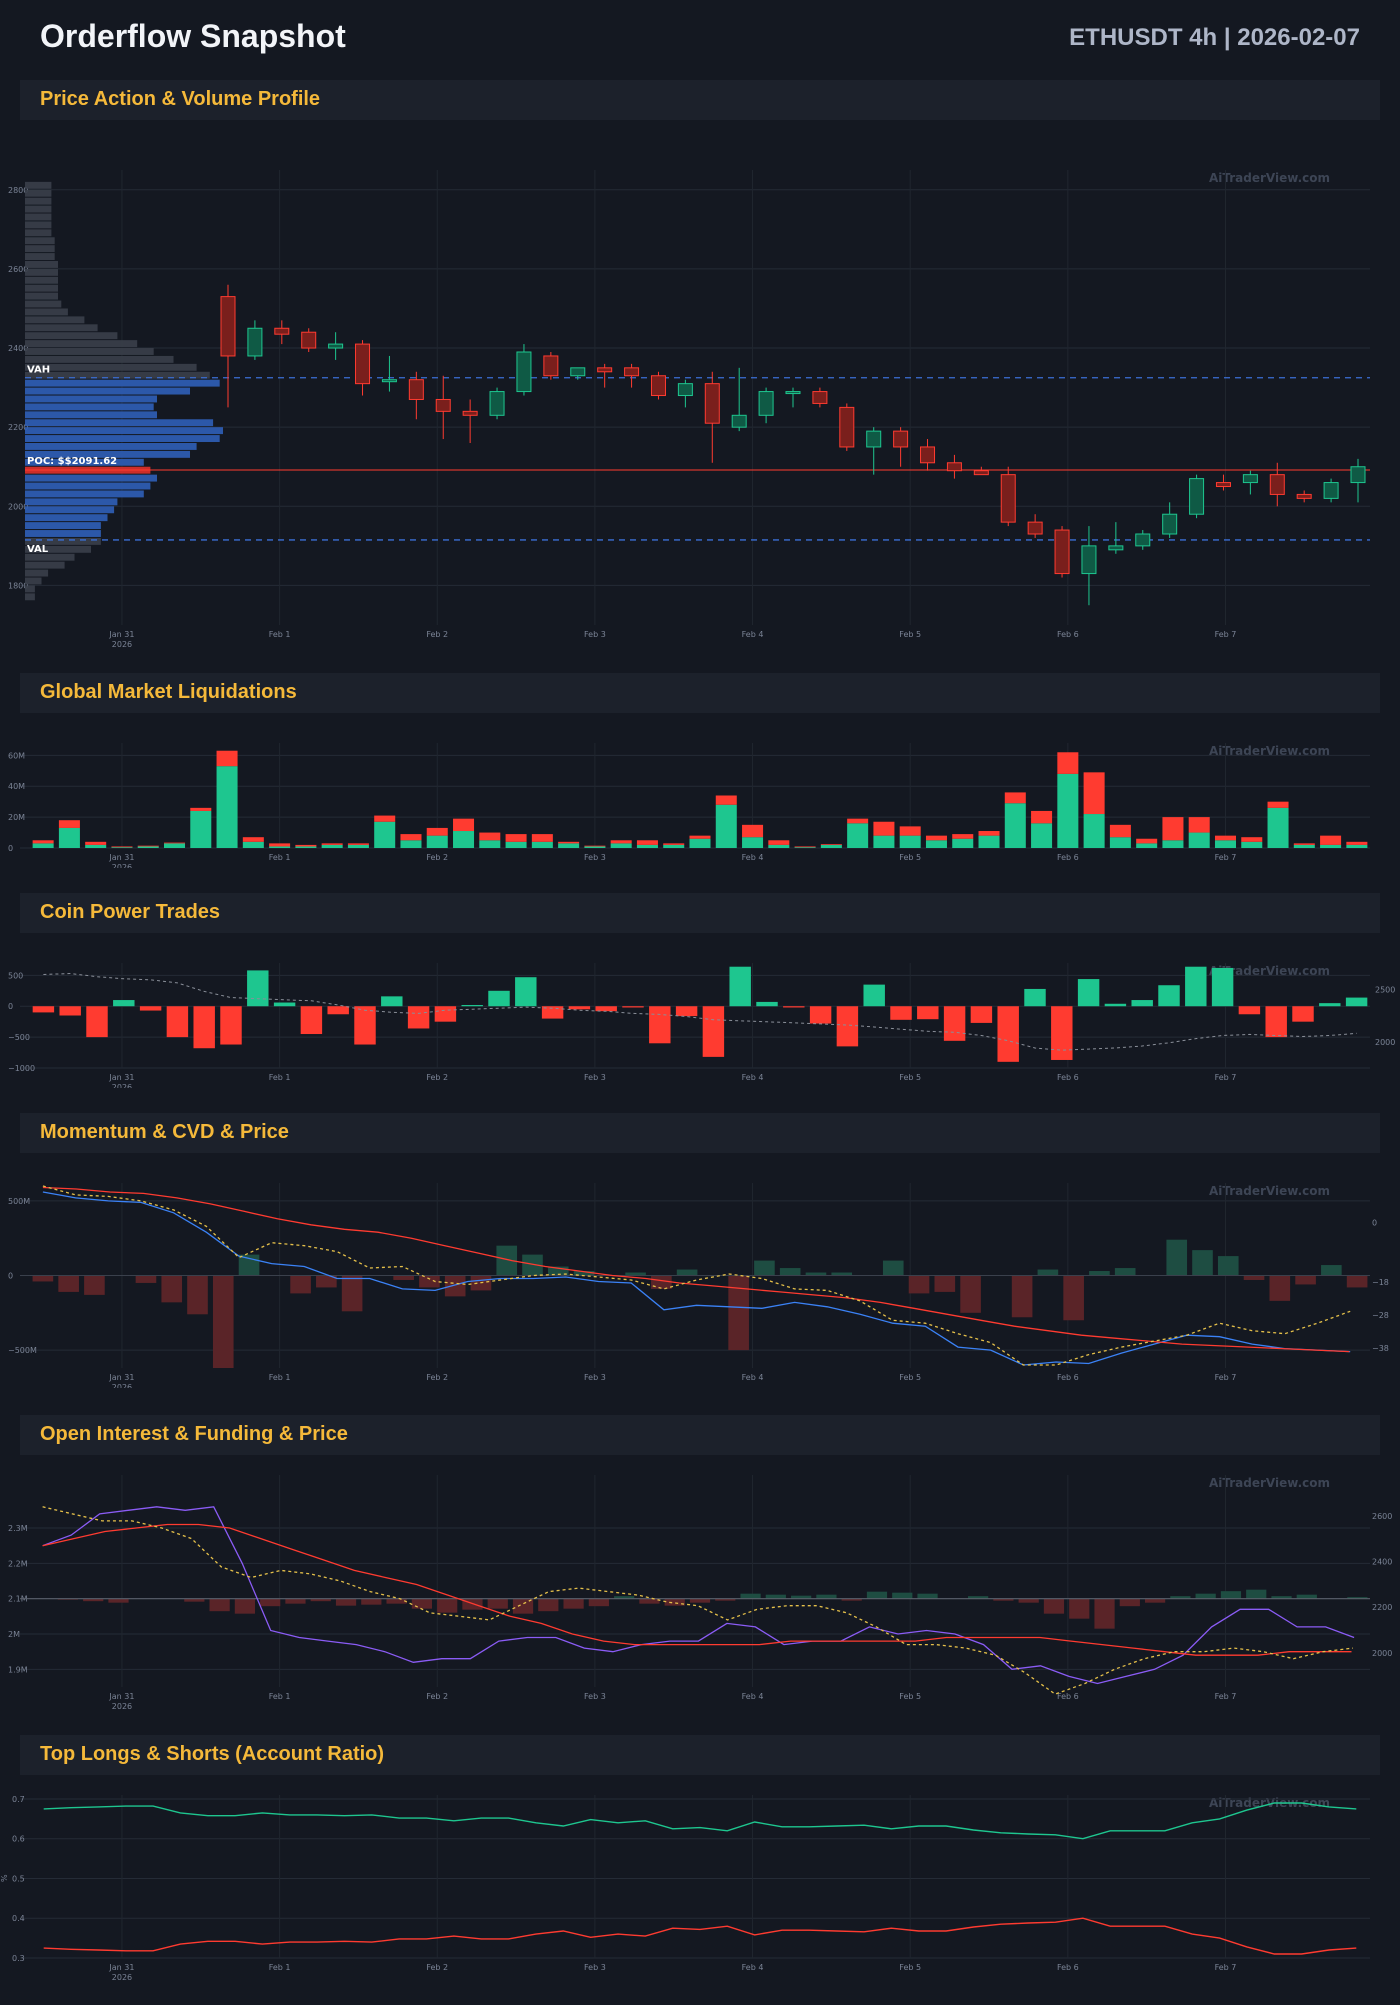  What do you see at coordinates (121, 634) in the screenshot?
I see `x-tick-label: Jan 31` at bounding box center [121, 634].